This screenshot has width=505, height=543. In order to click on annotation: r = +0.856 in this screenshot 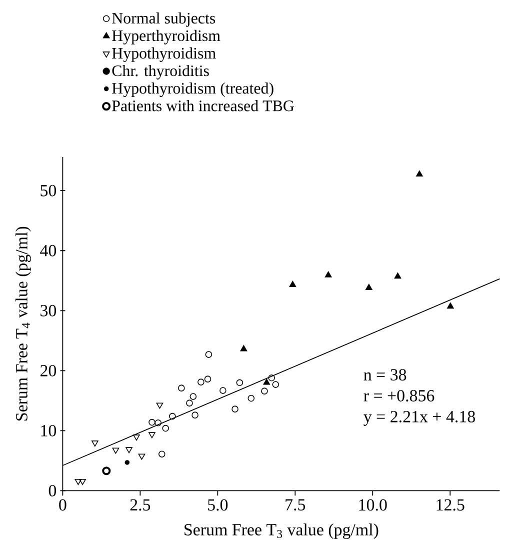, I will do `click(399, 396)`.